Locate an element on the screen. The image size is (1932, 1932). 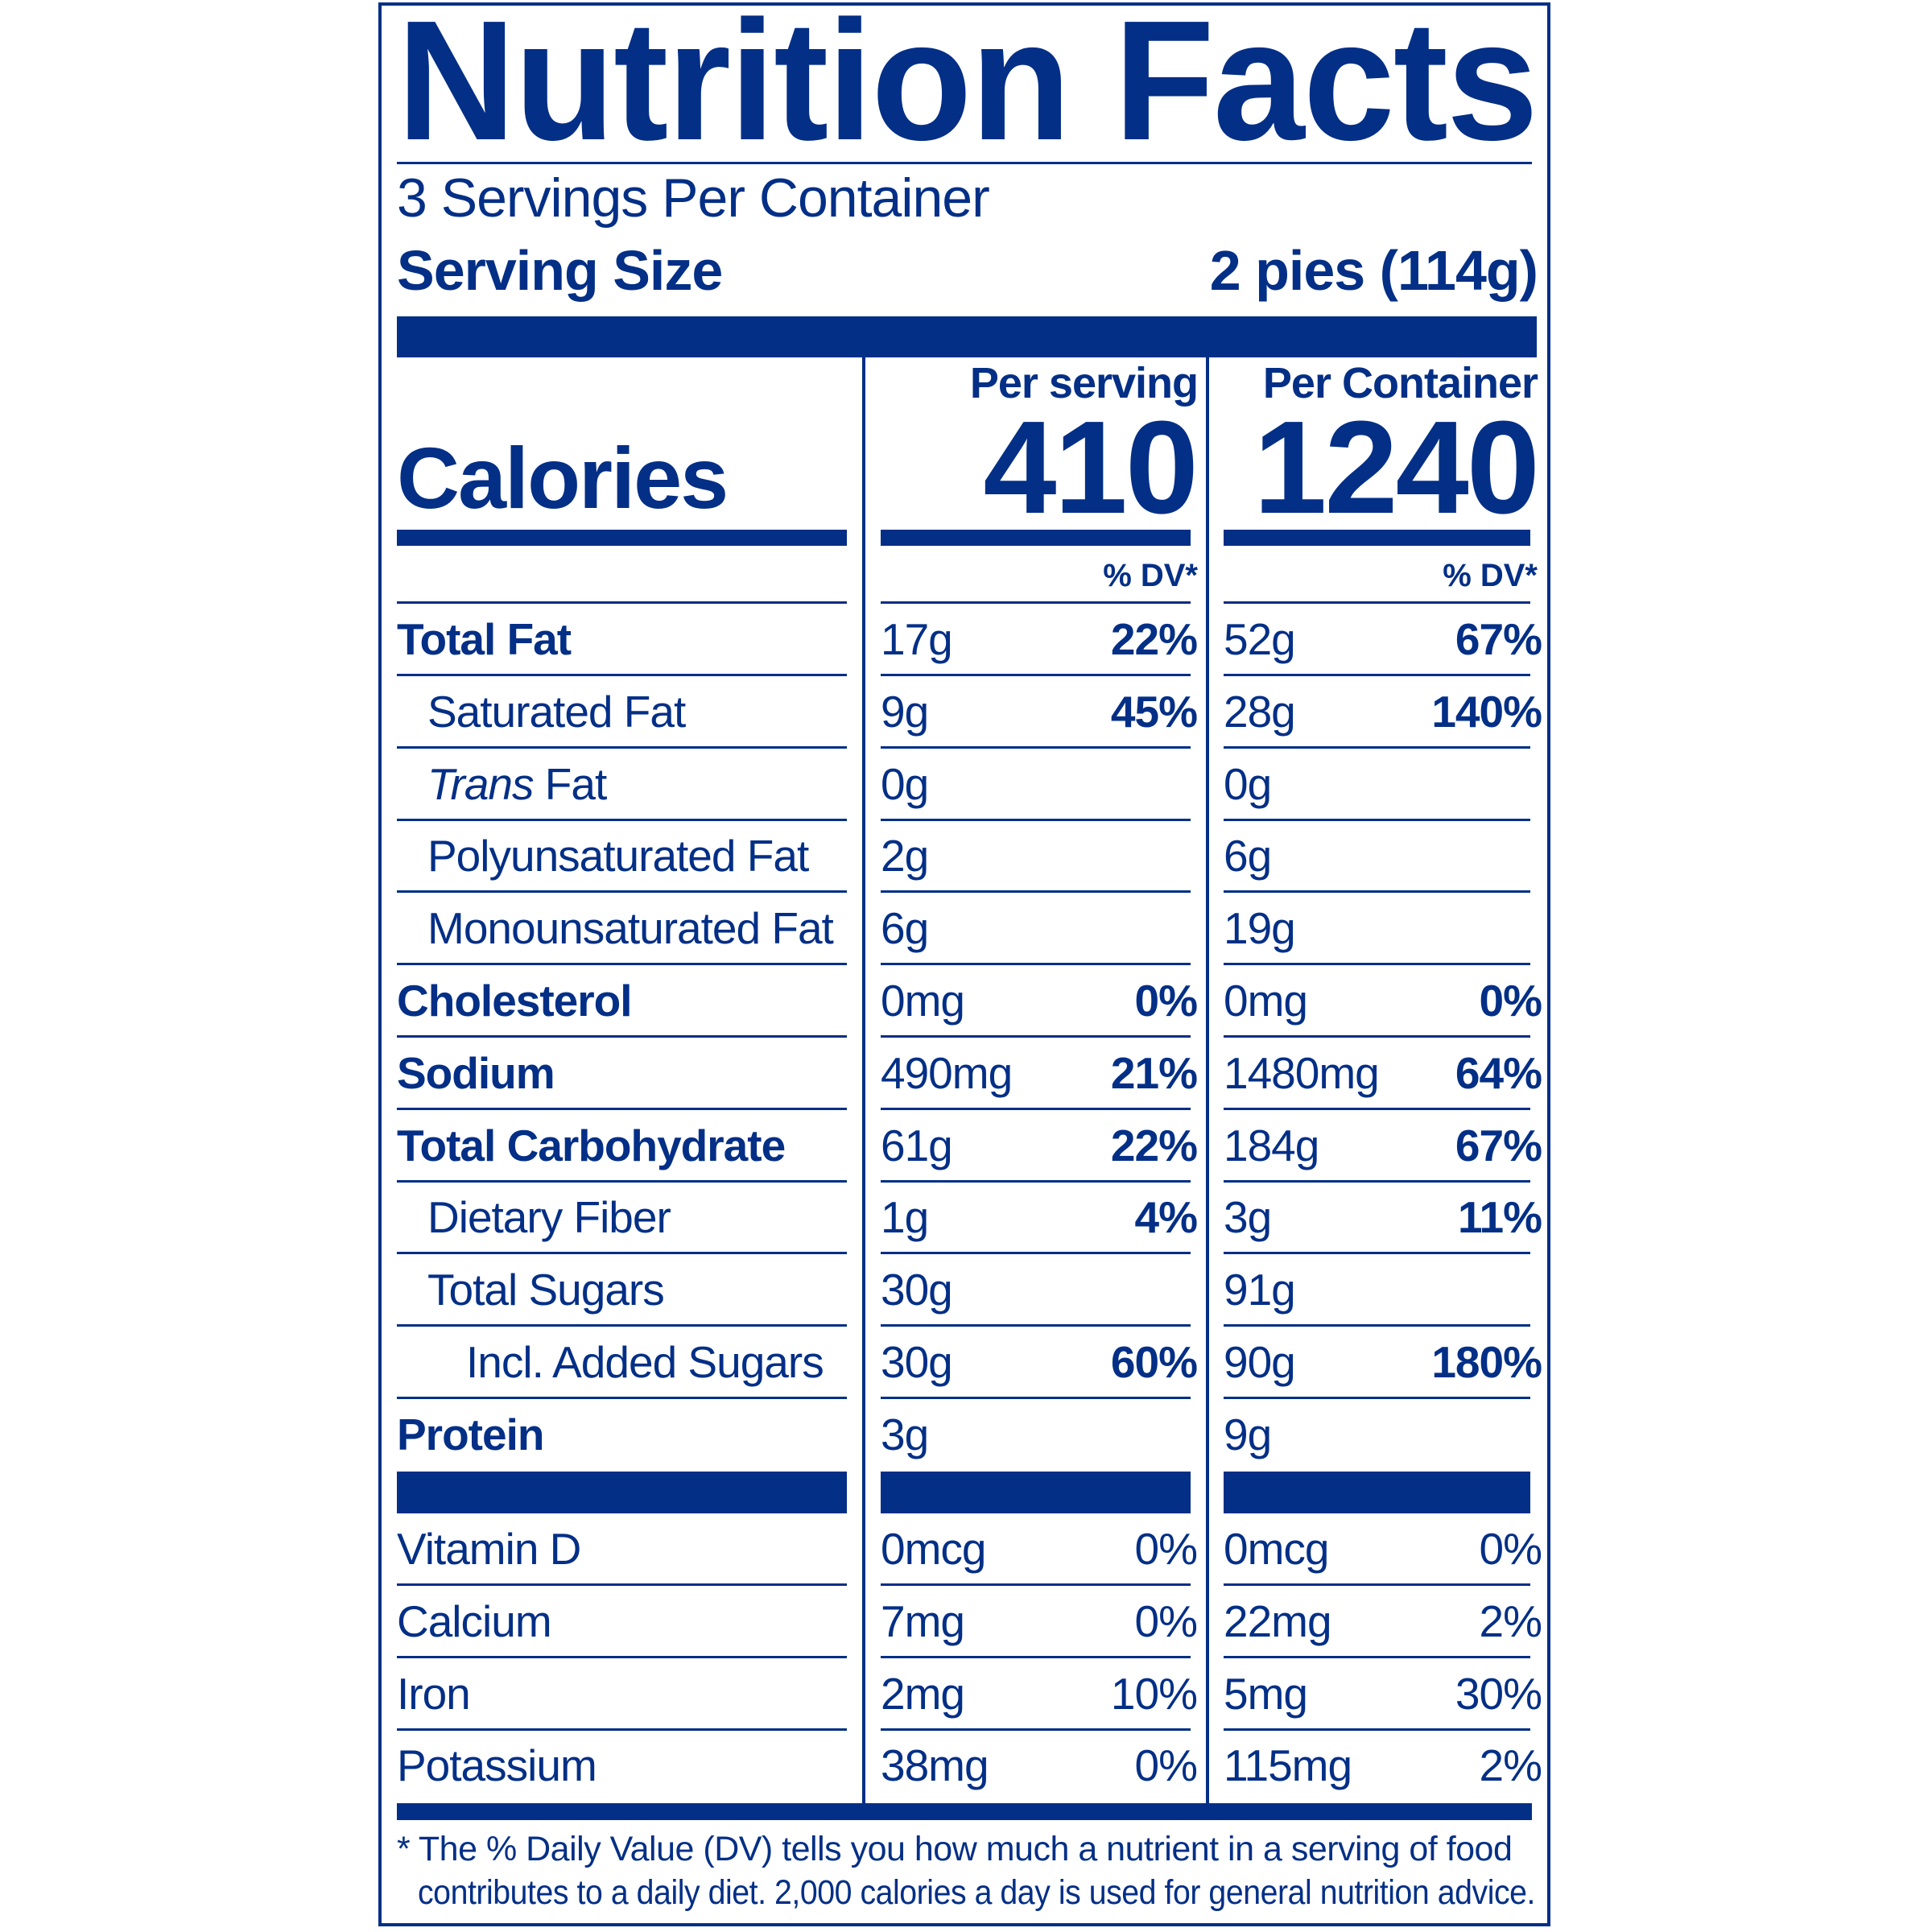
per-container-cell: 91g is located at coordinates (1377, 1290).